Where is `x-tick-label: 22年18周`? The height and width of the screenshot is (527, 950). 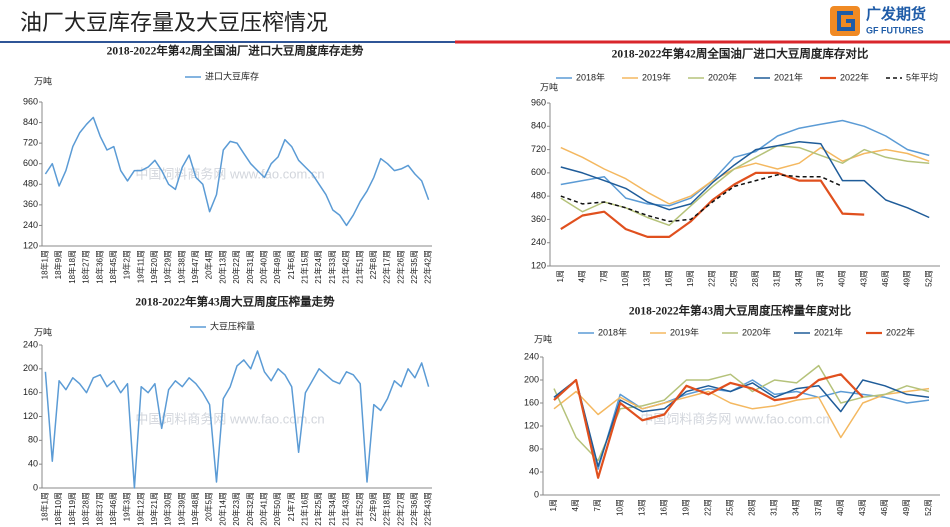 x-tick-label: 22年18周 is located at coordinates (387, 509).